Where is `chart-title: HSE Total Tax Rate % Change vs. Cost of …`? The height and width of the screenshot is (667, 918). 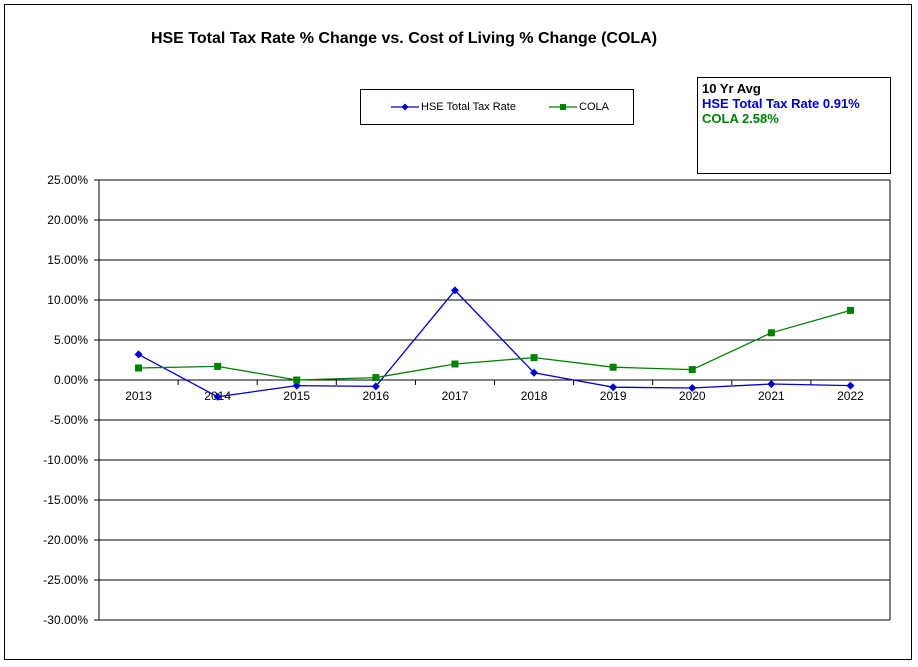
chart-title: HSE Total Tax Rate % Change vs. Cost of … is located at coordinates (404, 38).